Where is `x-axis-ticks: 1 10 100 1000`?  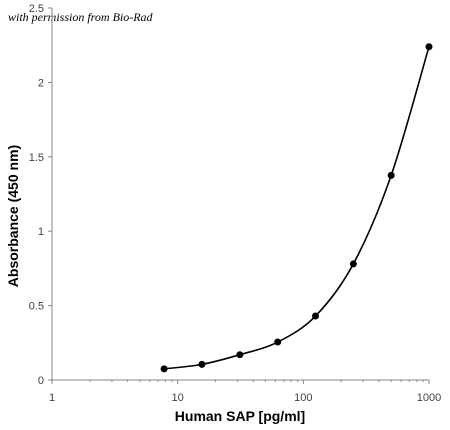
x-axis-ticks: 1 10 100 1000 is located at coordinates (245, 392).